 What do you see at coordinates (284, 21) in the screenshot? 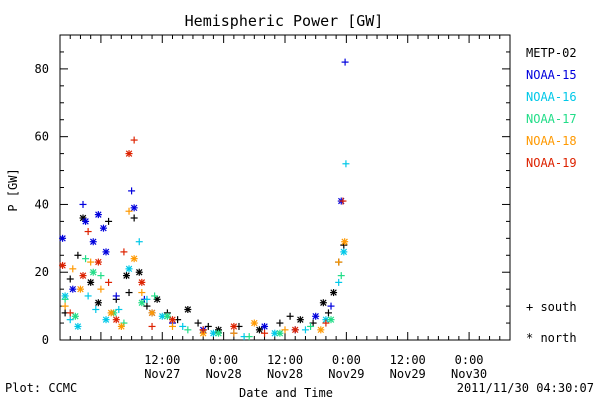
I see `chart-title: Hemispheric Power [GW]` at bounding box center [284, 21].